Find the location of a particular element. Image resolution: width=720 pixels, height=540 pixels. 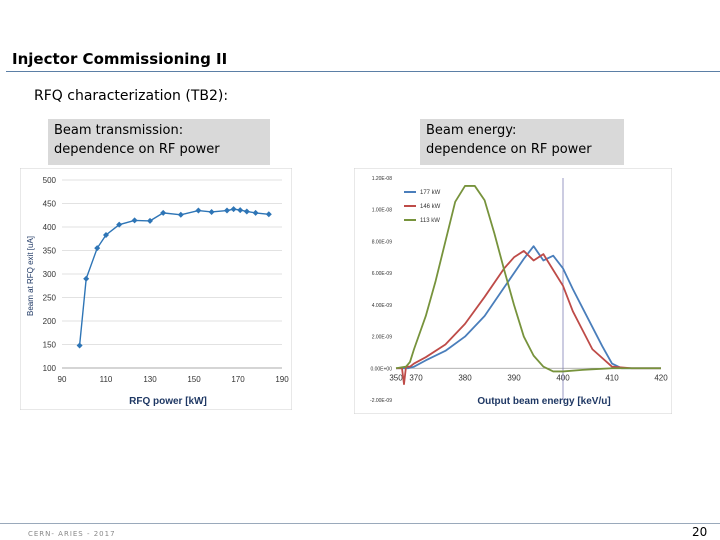

caption-line: Beam transmission: is located at coordinates (119, 130).